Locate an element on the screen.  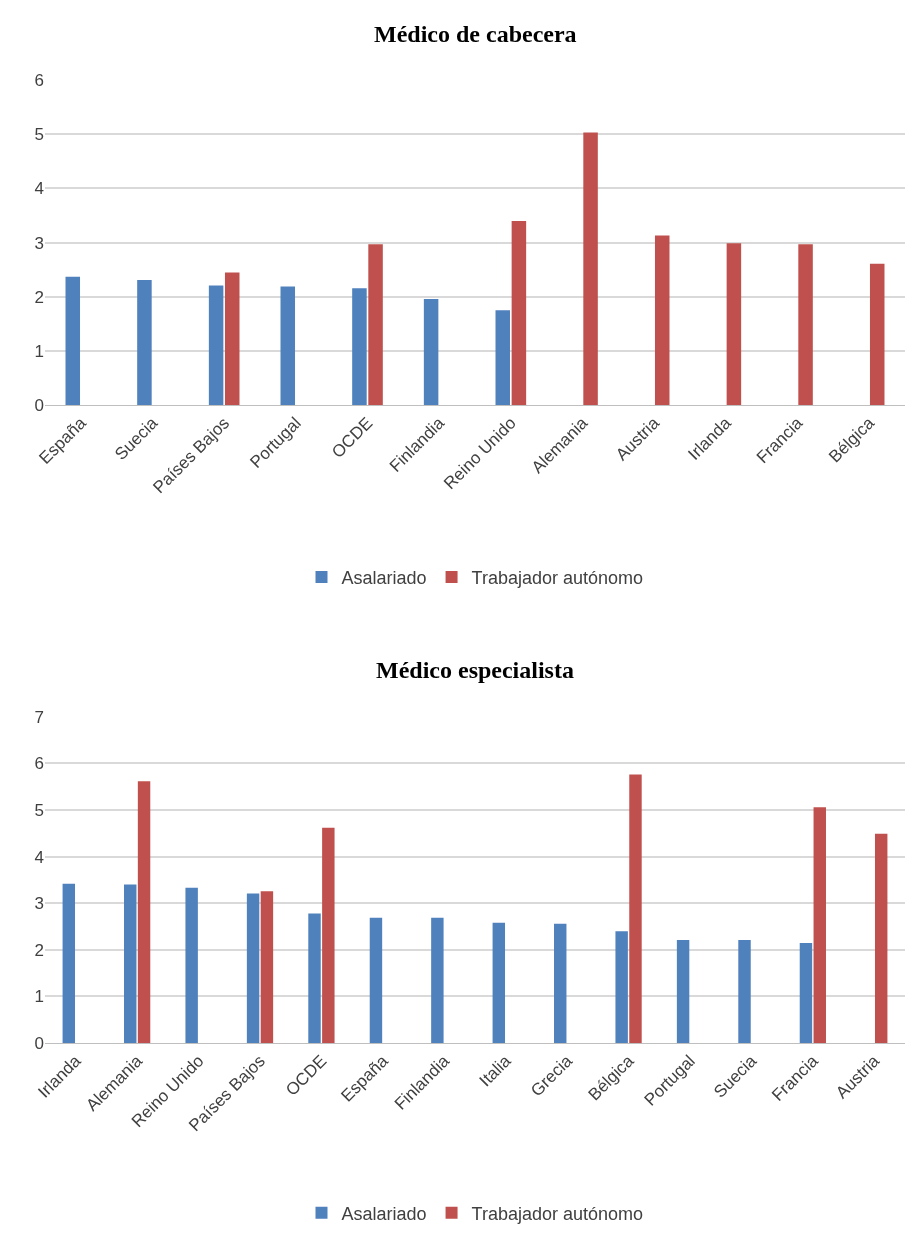
chart-title: Médico especialista is located at coordinates (475, 670).